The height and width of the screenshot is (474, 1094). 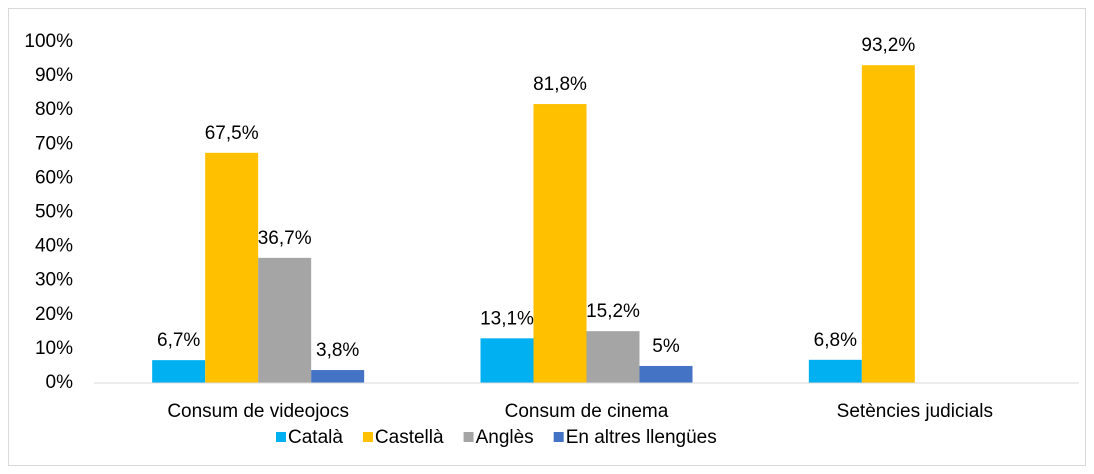 What do you see at coordinates (409, 437) in the screenshot?
I see `legend-label: Castellà` at bounding box center [409, 437].